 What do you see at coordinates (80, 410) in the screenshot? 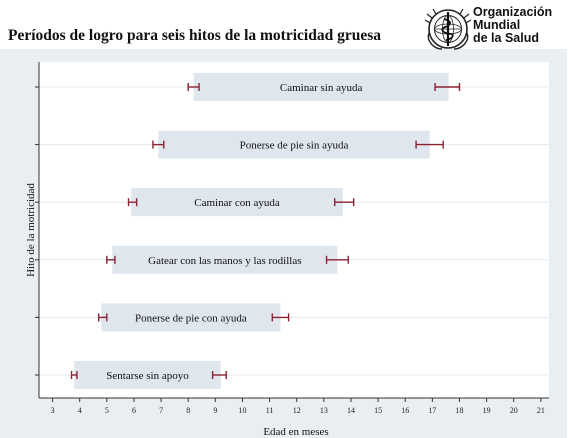
I see `x-tick-label: 4` at bounding box center [80, 410].